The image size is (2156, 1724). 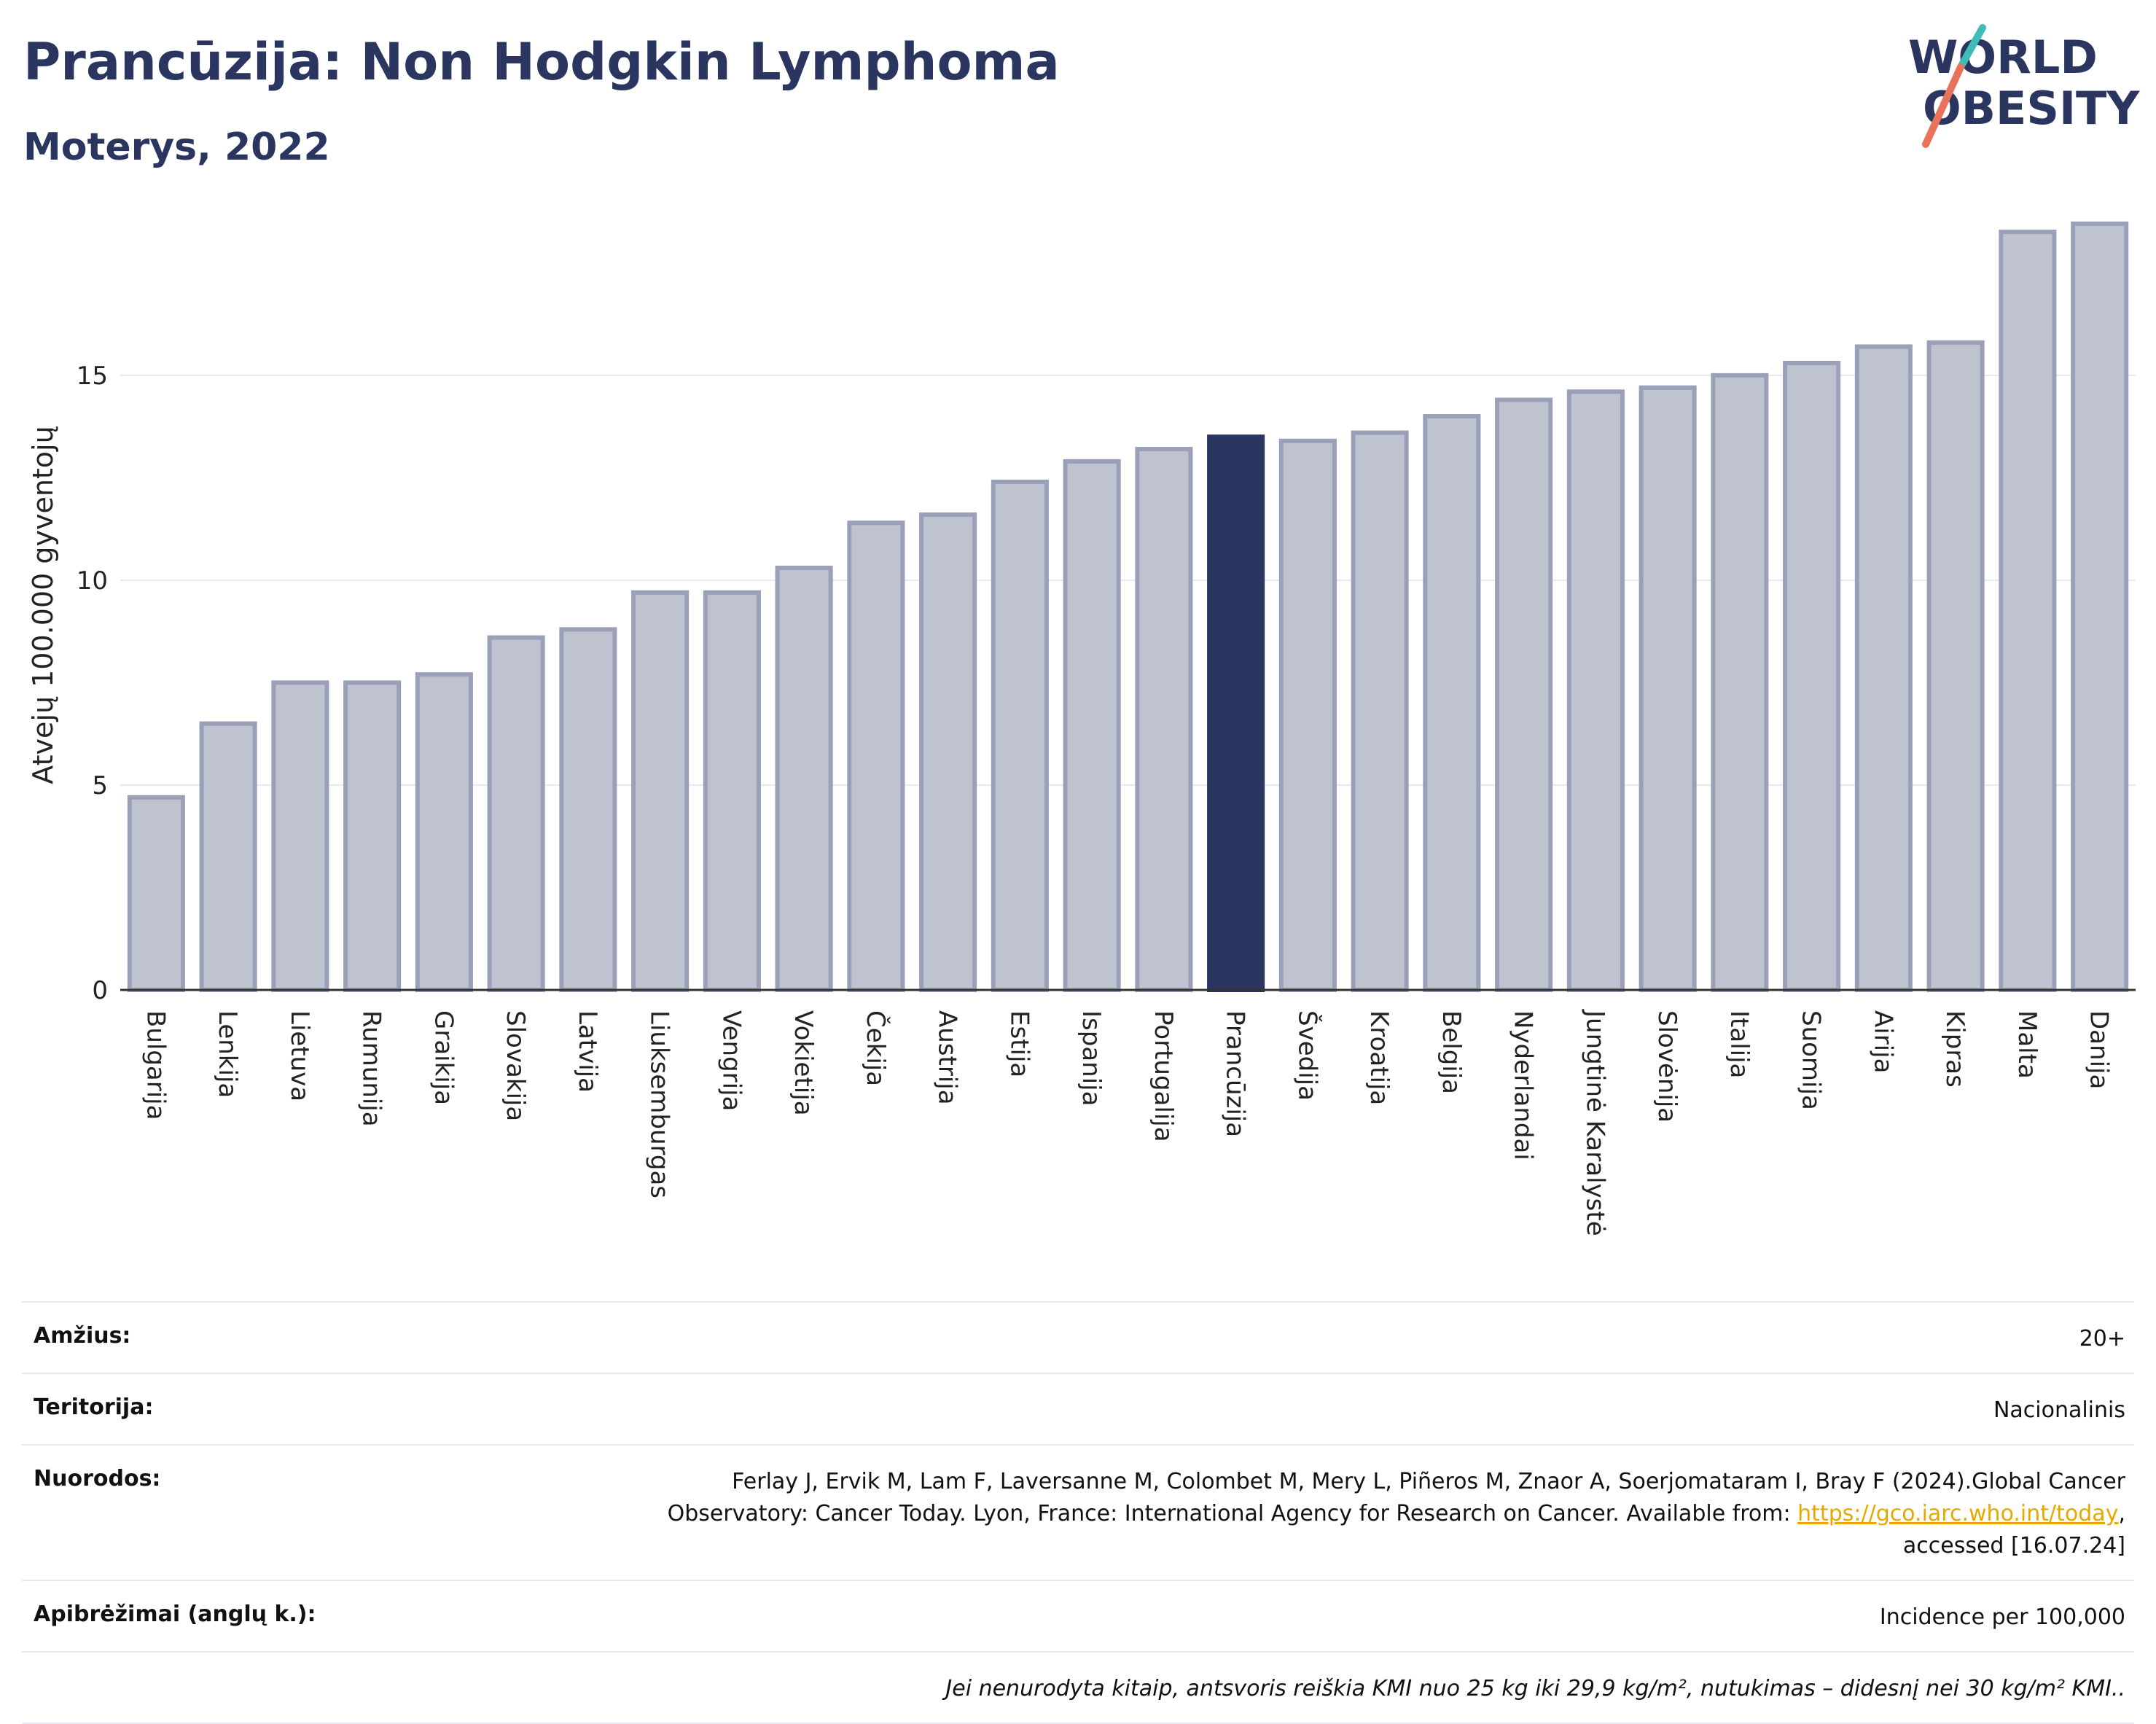 I want to click on references-line3: accessed [16.07.24], so click(x=2014, y=1546).